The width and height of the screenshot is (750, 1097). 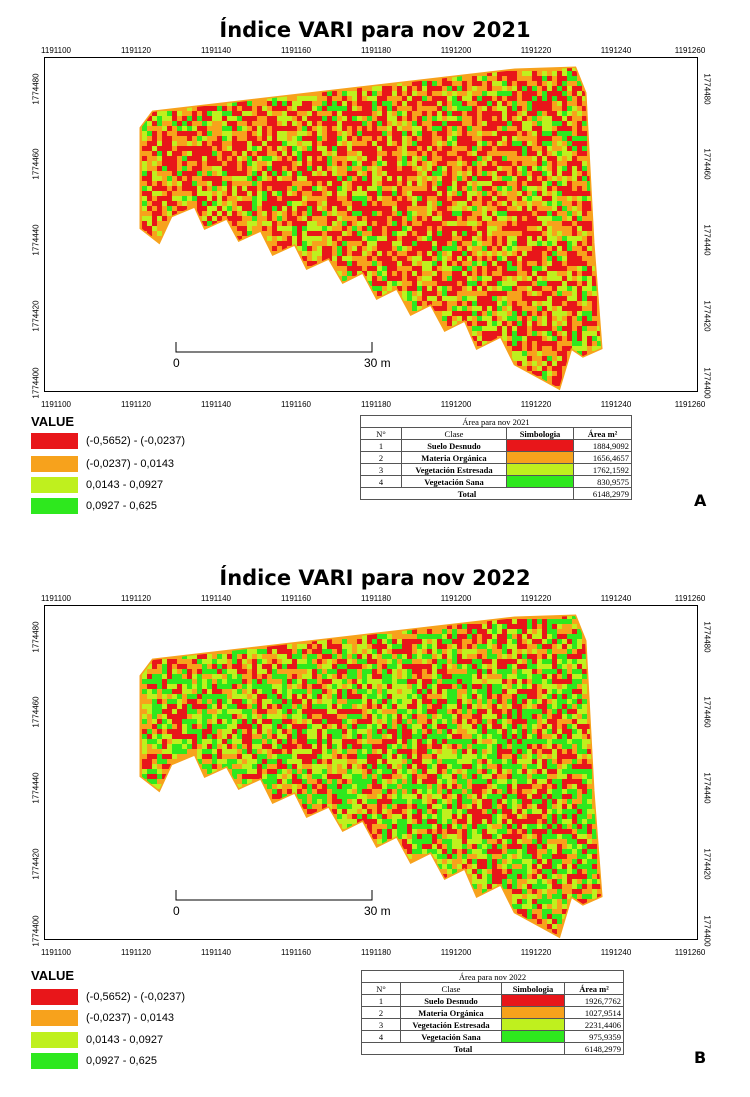 I want to click on table-cell-area: 1926,7762, so click(x=594, y=1000).